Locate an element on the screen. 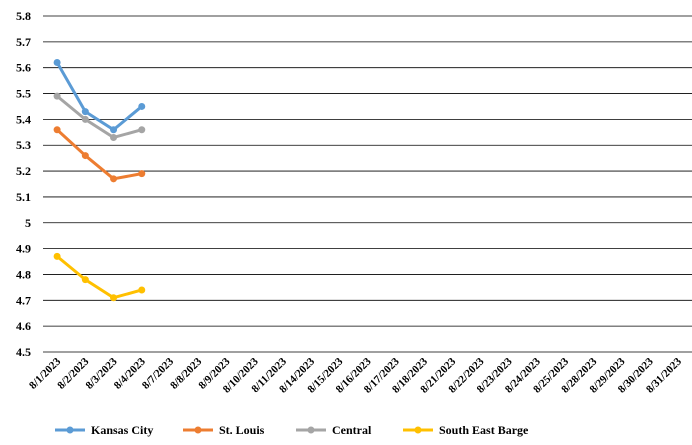 The height and width of the screenshot is (445, 692). legend-item: St. Louis is located at coordinates (224, 430).